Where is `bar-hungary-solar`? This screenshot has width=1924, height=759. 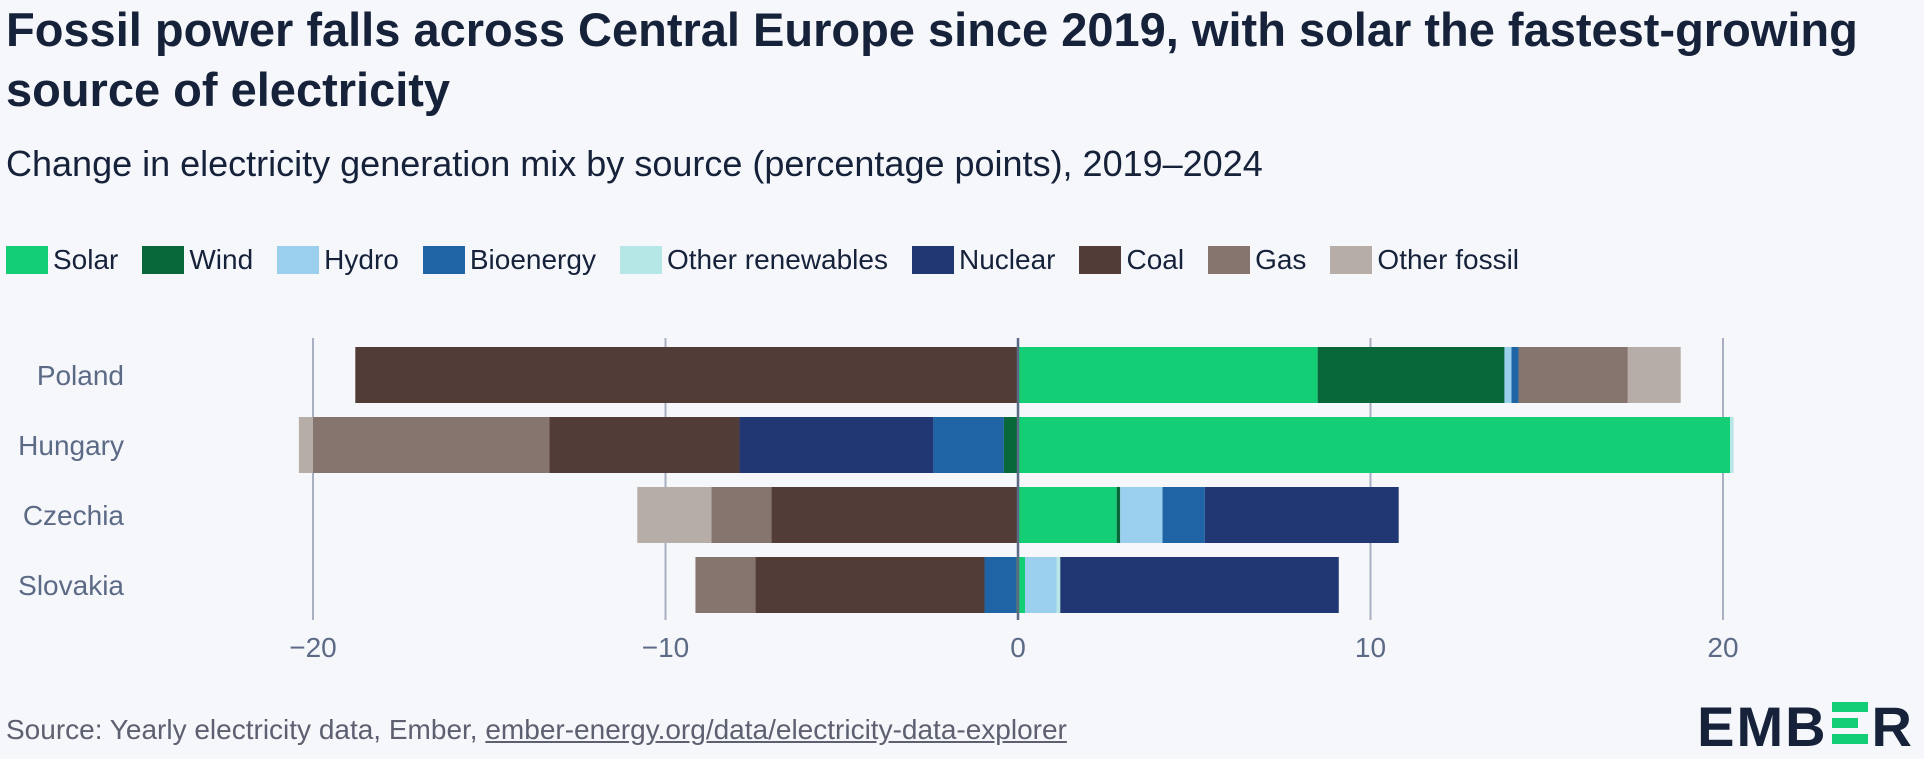 bar-hungary-solar is located at coordinates (1374, 445).